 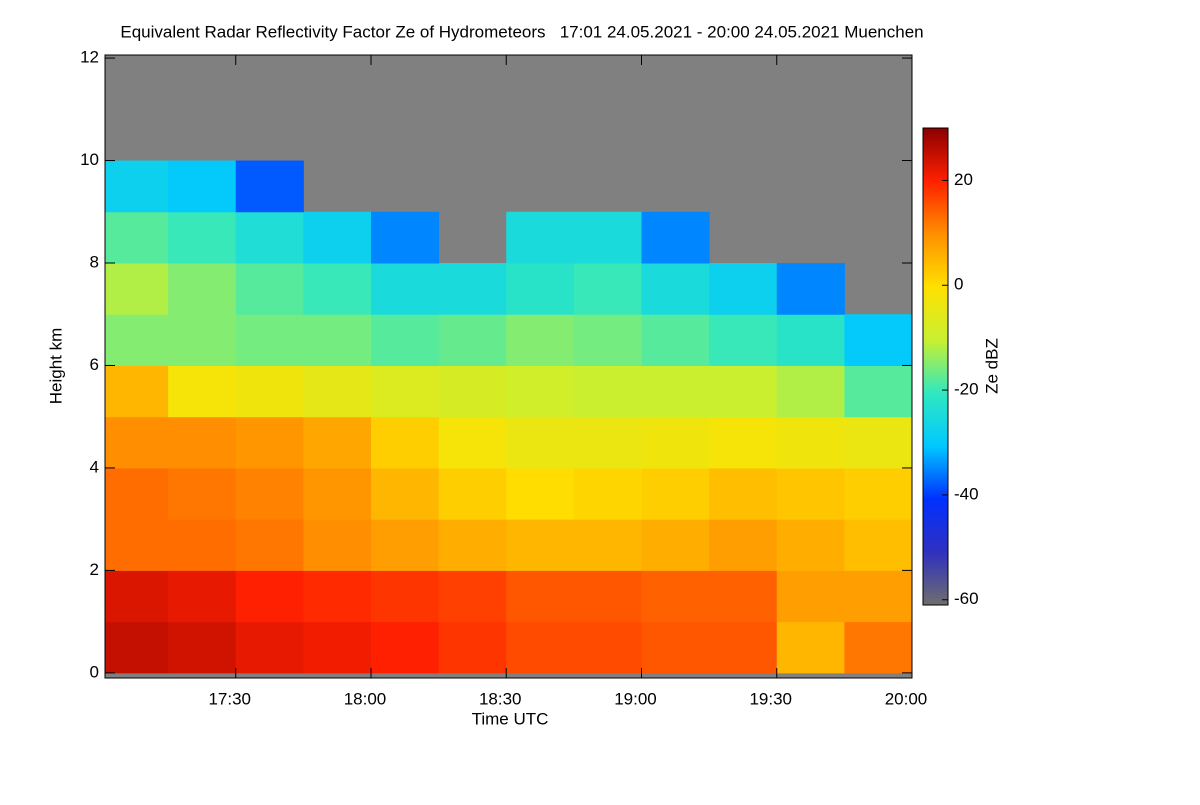 I want to click on colorbar-tick-label: 20, so click(x=963, y=179).